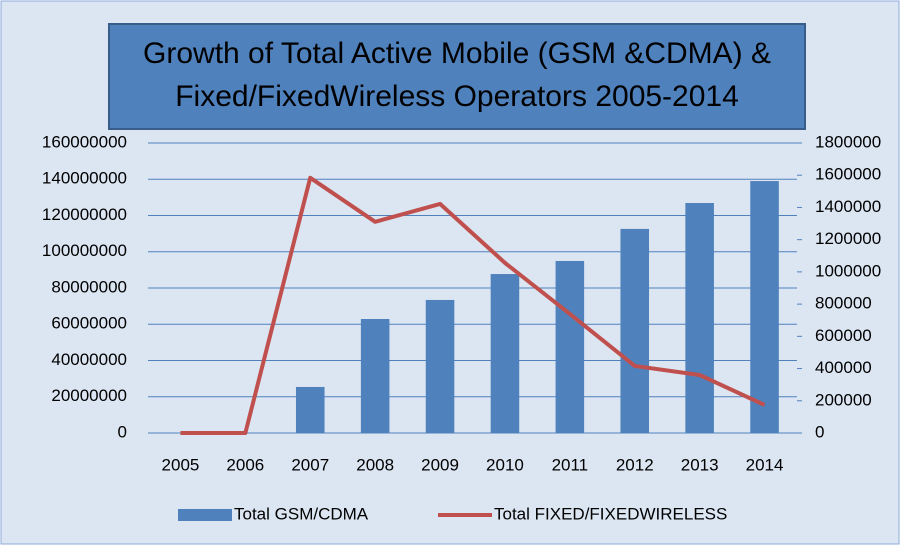 Image resolution: width=901 pixels, height=551 pixels. Describe the element at coordinates (122, 431) in the screenshot. I see `y-tick-label: 0` at that location.